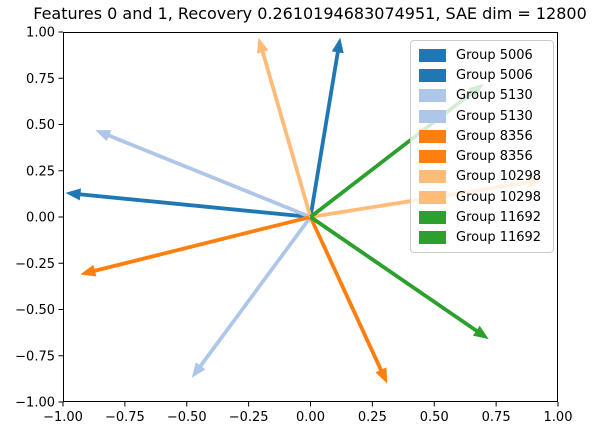 This screenshot has height=435, width=607. Describe the element at coordinates (249, 417) in the screenshot. I see `x-tick-label: −0.25` at that location.